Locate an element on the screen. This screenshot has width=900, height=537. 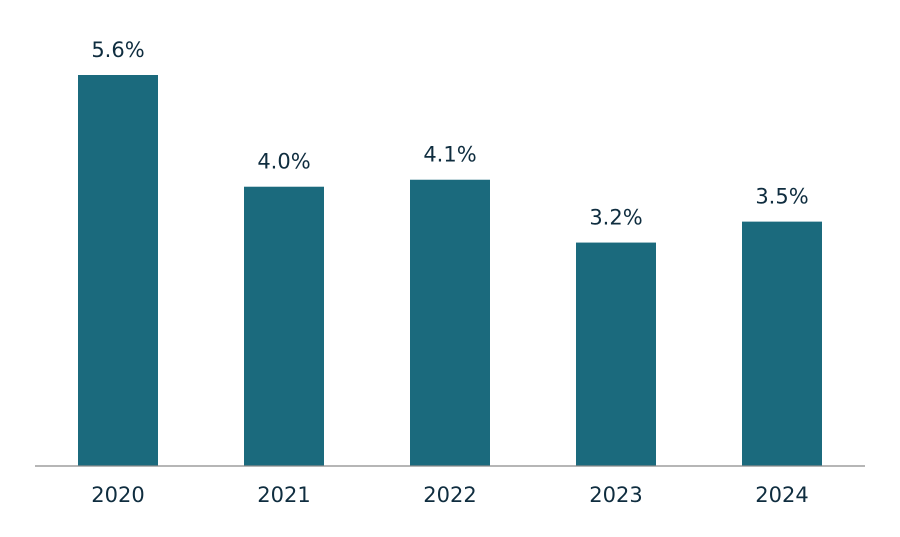
bar-2022 is located at coordinates (450, 322).